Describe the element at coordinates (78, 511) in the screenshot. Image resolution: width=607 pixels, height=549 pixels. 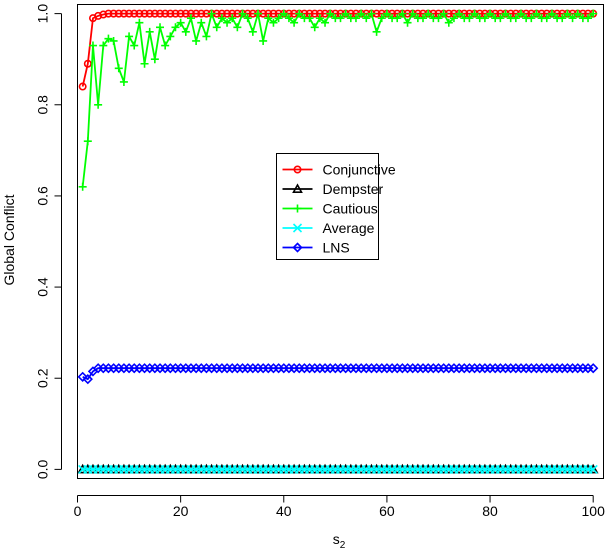
I see `x-tick-label: 0` at that location.